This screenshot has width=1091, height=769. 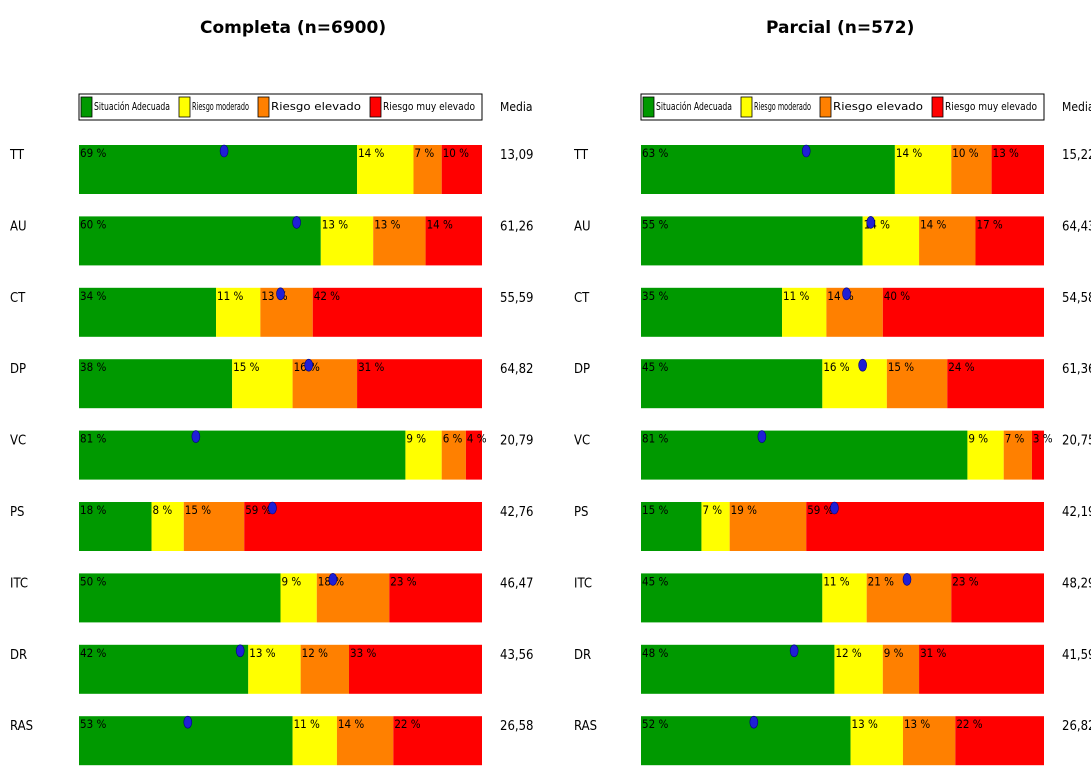 What do you see at coordinates (1076, 512) in the screenshot?
I see `mean-value: 42,19` at bounding box center [1076, 512].